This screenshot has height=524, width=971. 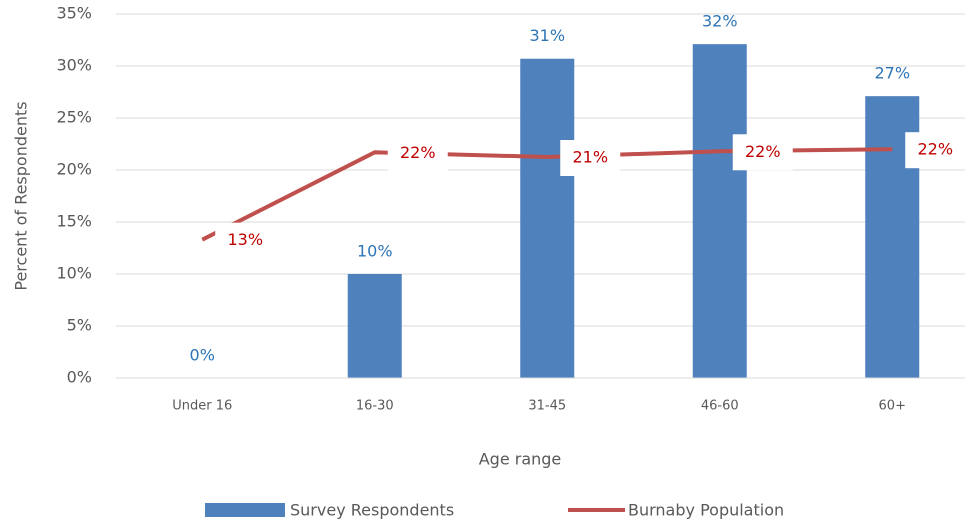 I want to click on y-tick-label: 5%, so click(x=79, y=325).